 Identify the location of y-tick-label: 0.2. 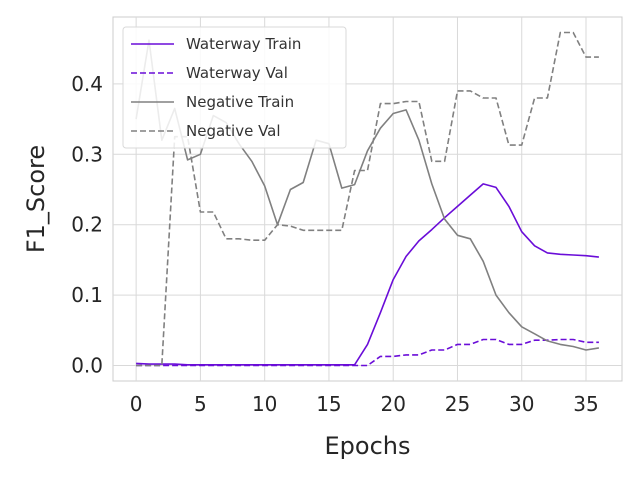
(87, 225).